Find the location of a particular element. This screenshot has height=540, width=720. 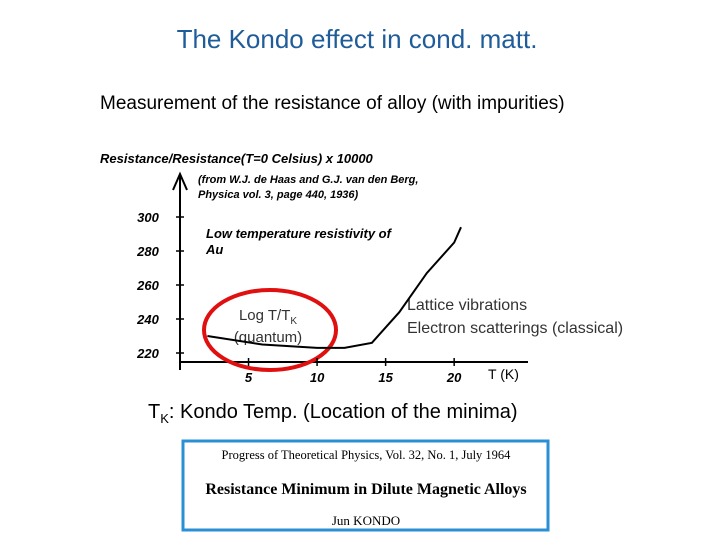

y-tick-label: 260 is located at coordinates (147, 285).